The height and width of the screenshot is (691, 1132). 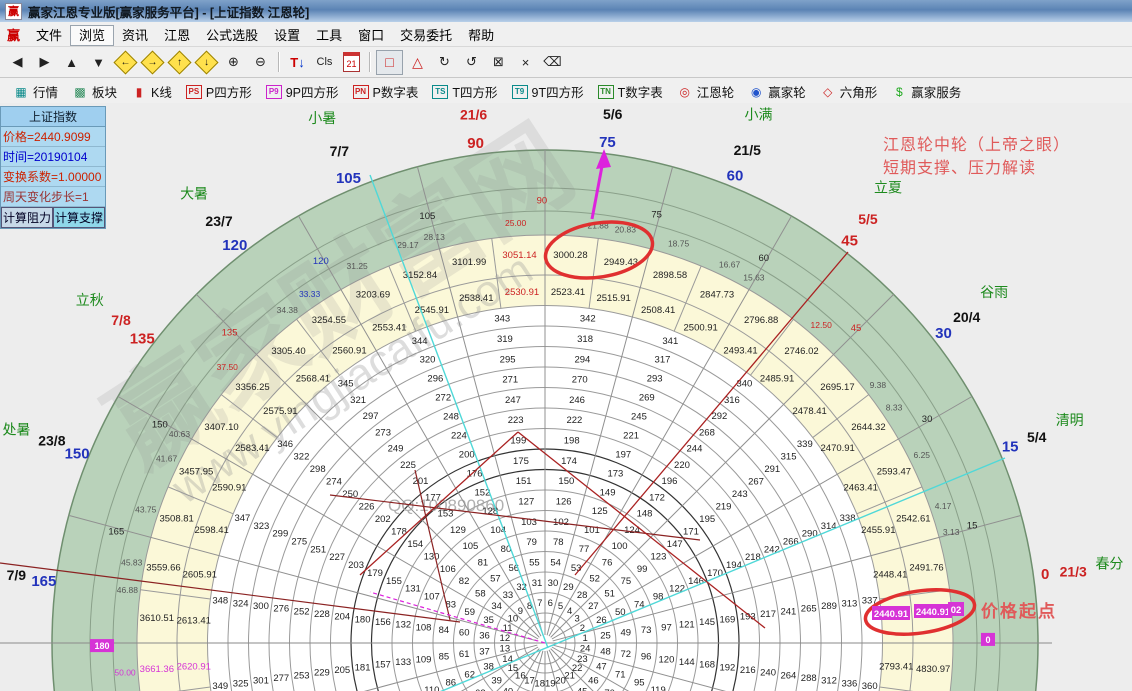 What do you see at coordinates (656, 215) in the screenshot?
I see `degree-label: 75` at bounding box center [656, 215].